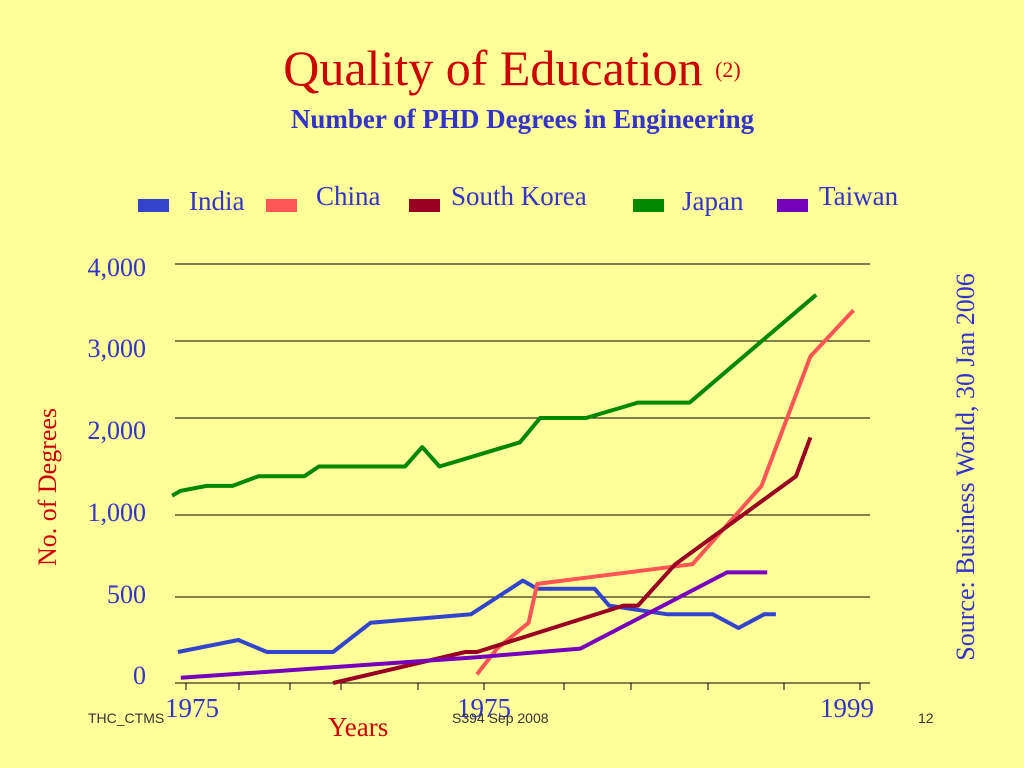 The height and width of the screenshot is (768, 1024). I want to click on y-tick-label: 1,000, so click(117, 512).